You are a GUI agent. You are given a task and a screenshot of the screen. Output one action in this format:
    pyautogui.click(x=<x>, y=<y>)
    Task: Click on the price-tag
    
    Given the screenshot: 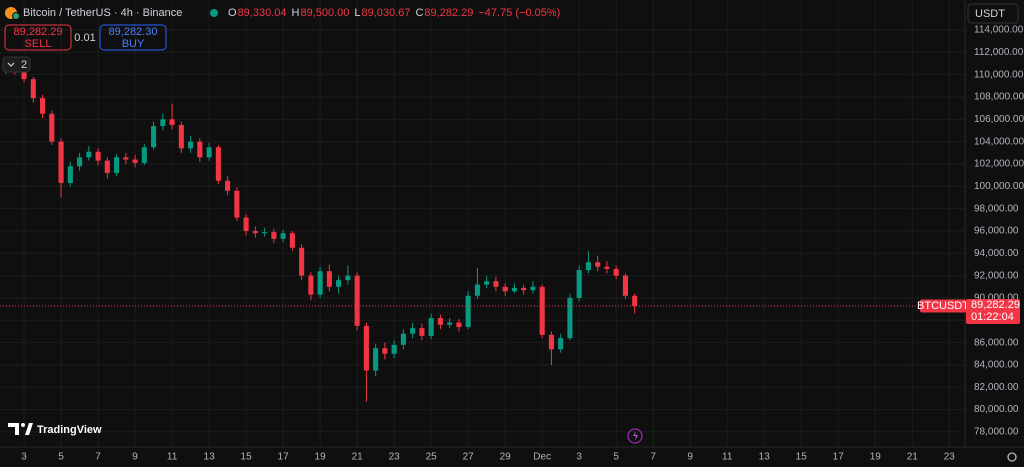 What is the action you would take?
    pyautogui.click(x=993, y=311)
    